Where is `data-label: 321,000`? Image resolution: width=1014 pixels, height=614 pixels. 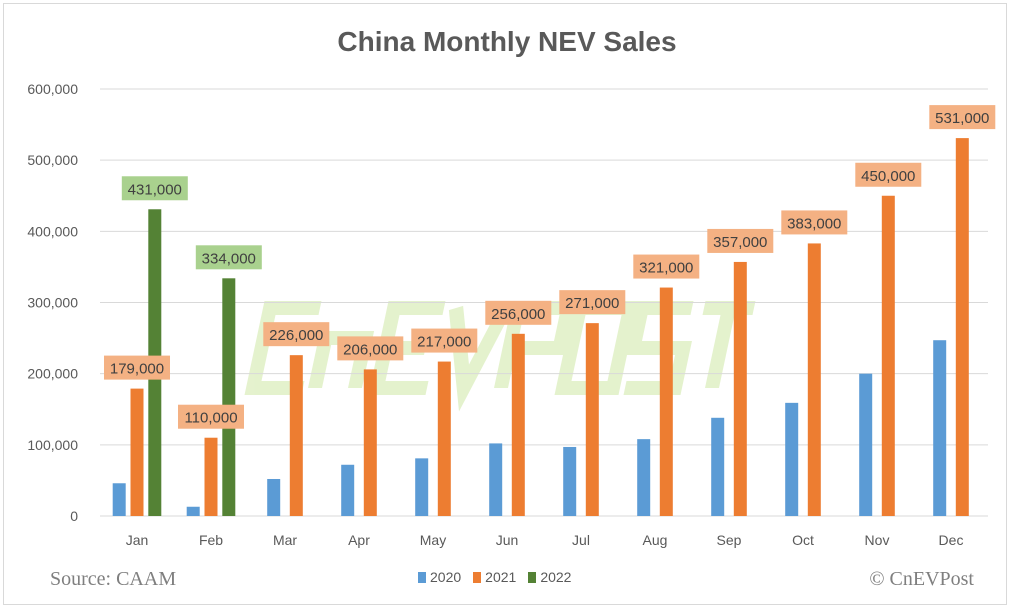
data-label: 321,000 is located at coordinates (666, 268).